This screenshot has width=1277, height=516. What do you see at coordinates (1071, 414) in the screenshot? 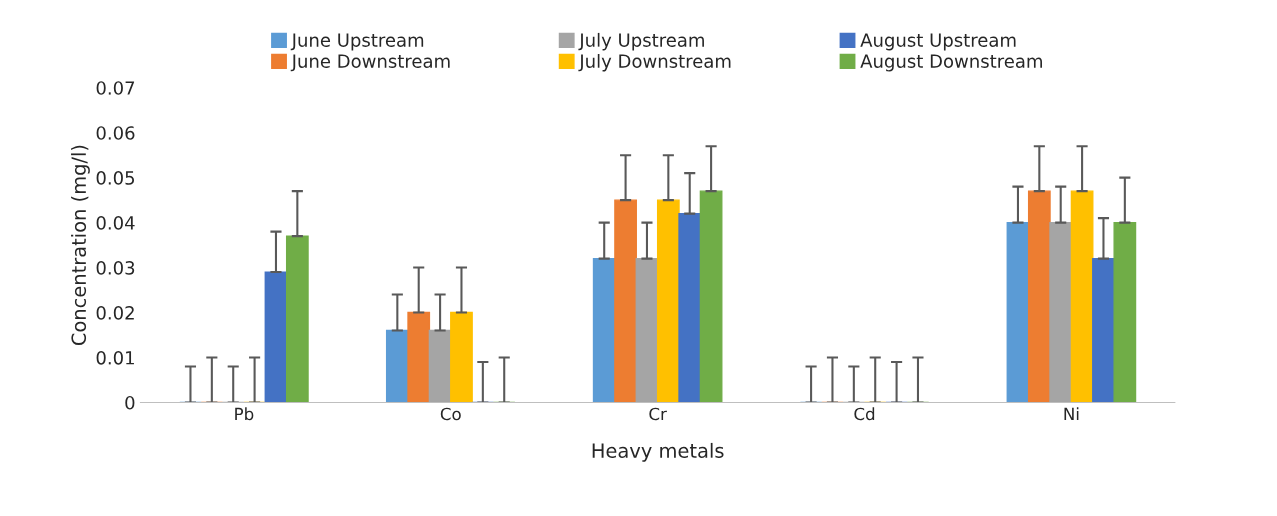
I see `x-tick-label: Ni` at bounding box center [1071, 414].